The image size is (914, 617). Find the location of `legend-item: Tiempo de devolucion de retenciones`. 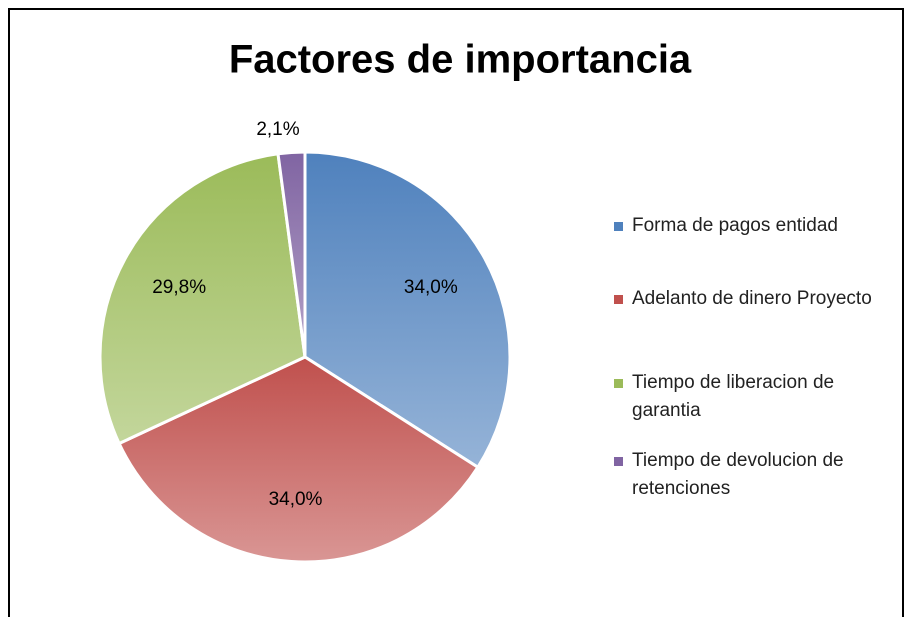

legend-item: Tiempo de devolucion de retenciones is located at coordinates (757, 475).